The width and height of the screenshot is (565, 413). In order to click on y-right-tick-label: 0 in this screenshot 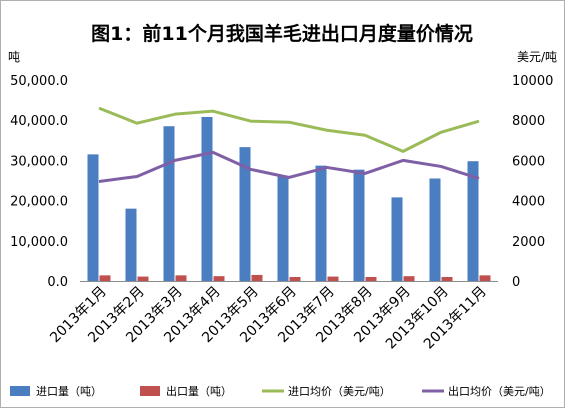, I will do `click(516, 282)`.